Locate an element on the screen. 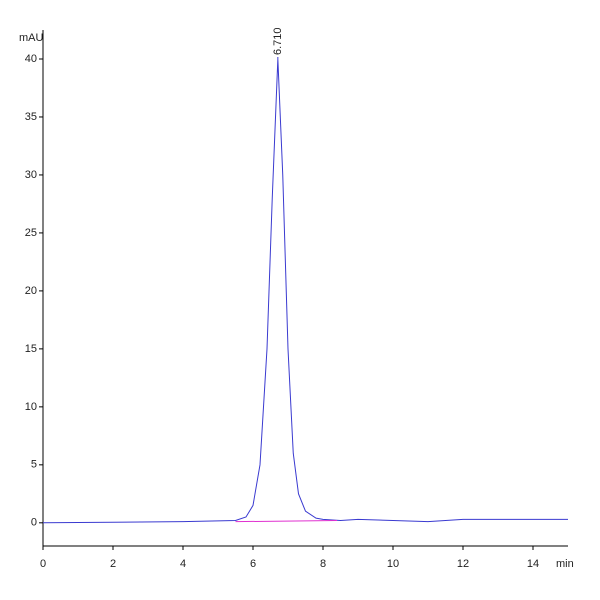 The image size is (600, 600). peak-label: 6.710 is located at coordinates (278, 41).